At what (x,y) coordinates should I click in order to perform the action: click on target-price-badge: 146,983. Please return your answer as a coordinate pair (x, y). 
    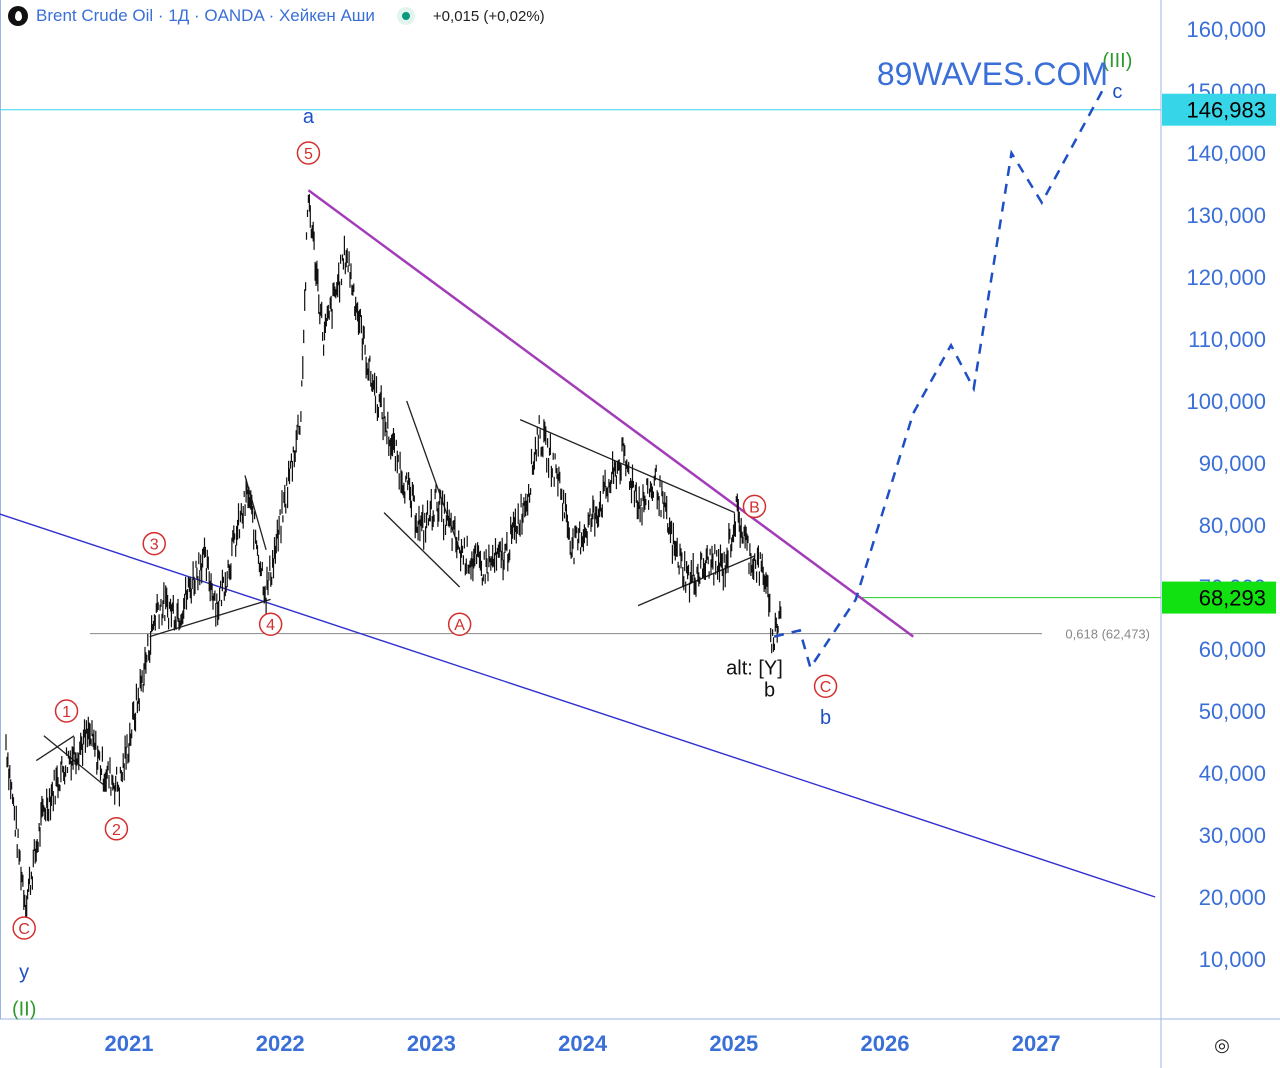
    Looking at the image, I should click on (1226, 110).